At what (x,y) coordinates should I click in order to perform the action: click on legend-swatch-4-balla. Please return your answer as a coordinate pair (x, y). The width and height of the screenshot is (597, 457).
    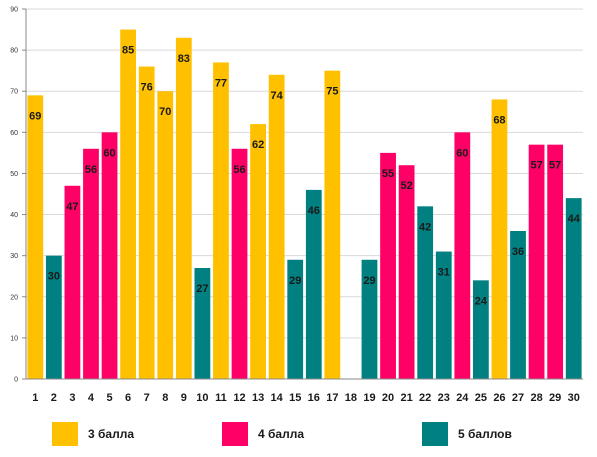
    Looking at the image, I should click on (235, 434).